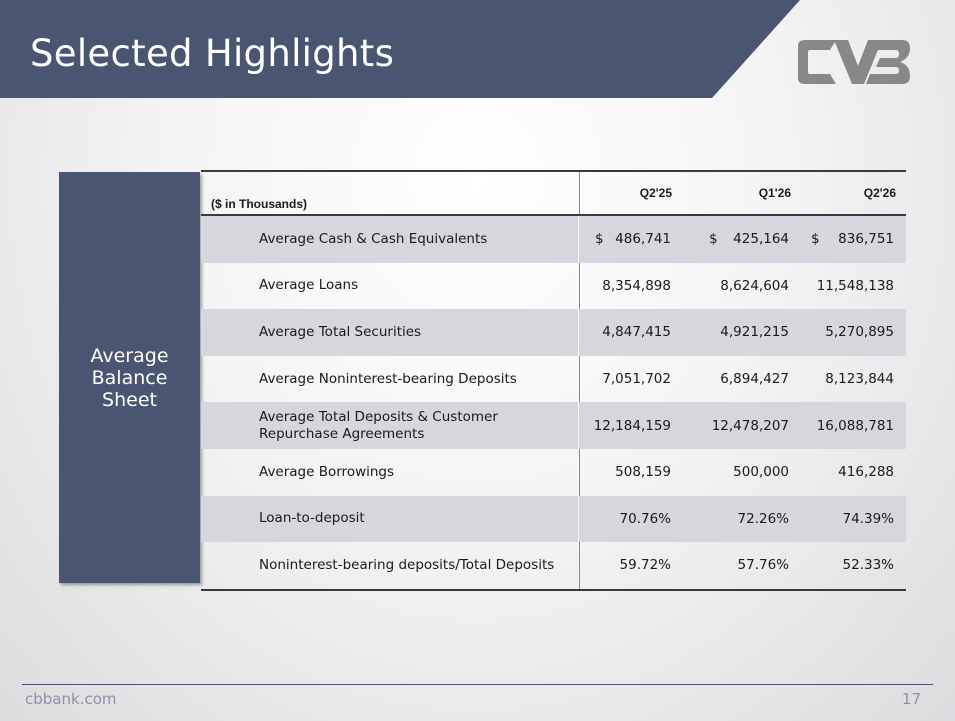 The image size is (955, 721). Describe the element at coordinates (553, 193) in the screenshot. I see `table-header: ($ in Thousands) Q2'25 Q1'26 Q2'26` at that location.